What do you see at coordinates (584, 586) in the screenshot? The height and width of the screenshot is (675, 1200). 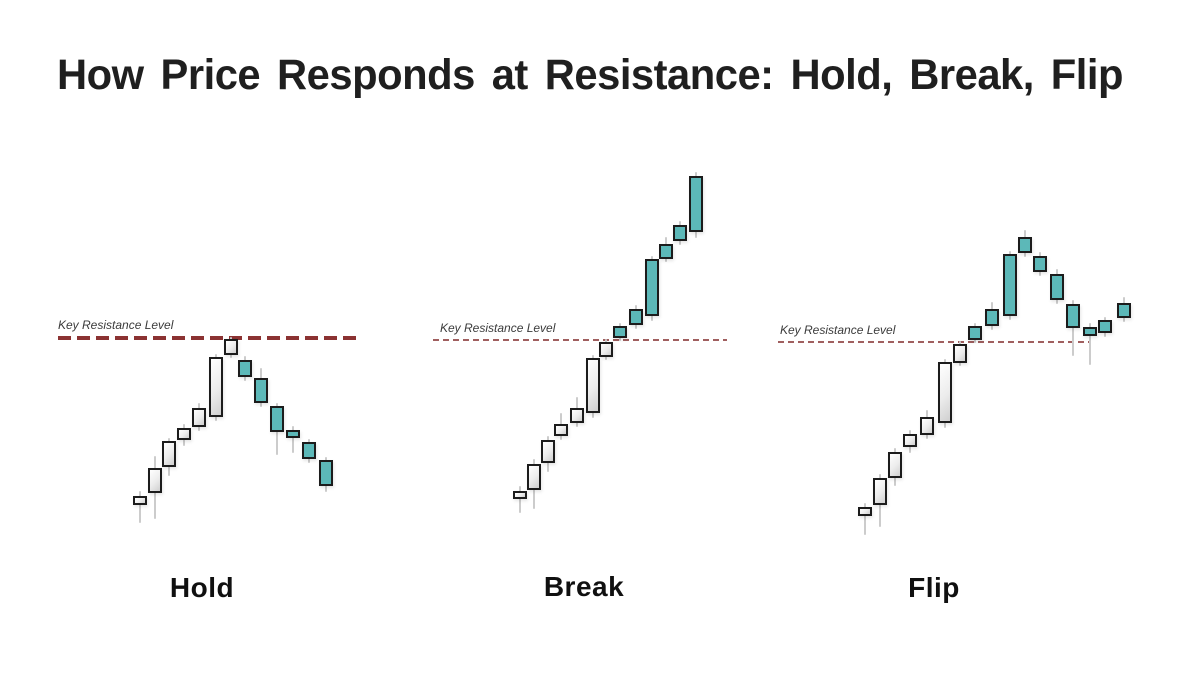 I see `panel-caption-break: Break` at bounding box center [584, 586].